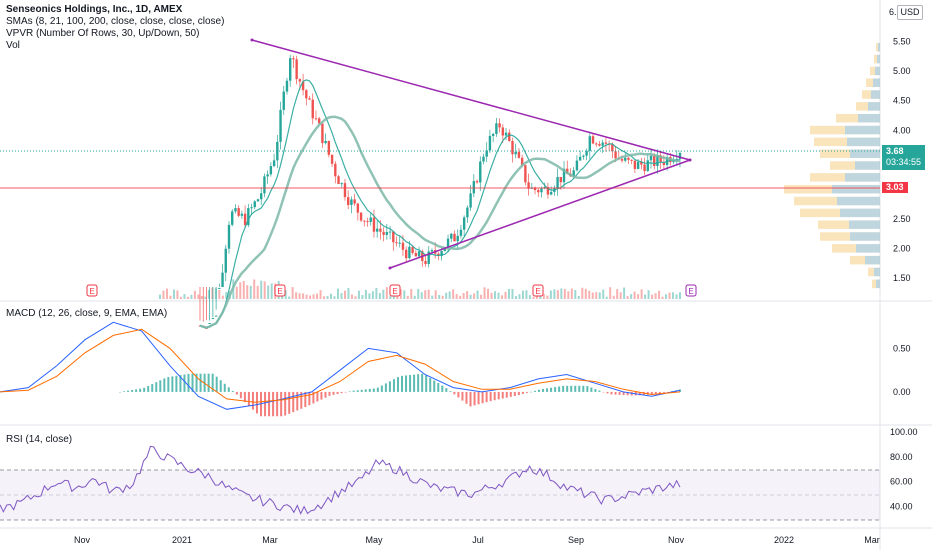  Describe the element at coordinates (691, 290) in the screenshot. I see `upcoming-earnings-marker: E` at that location.